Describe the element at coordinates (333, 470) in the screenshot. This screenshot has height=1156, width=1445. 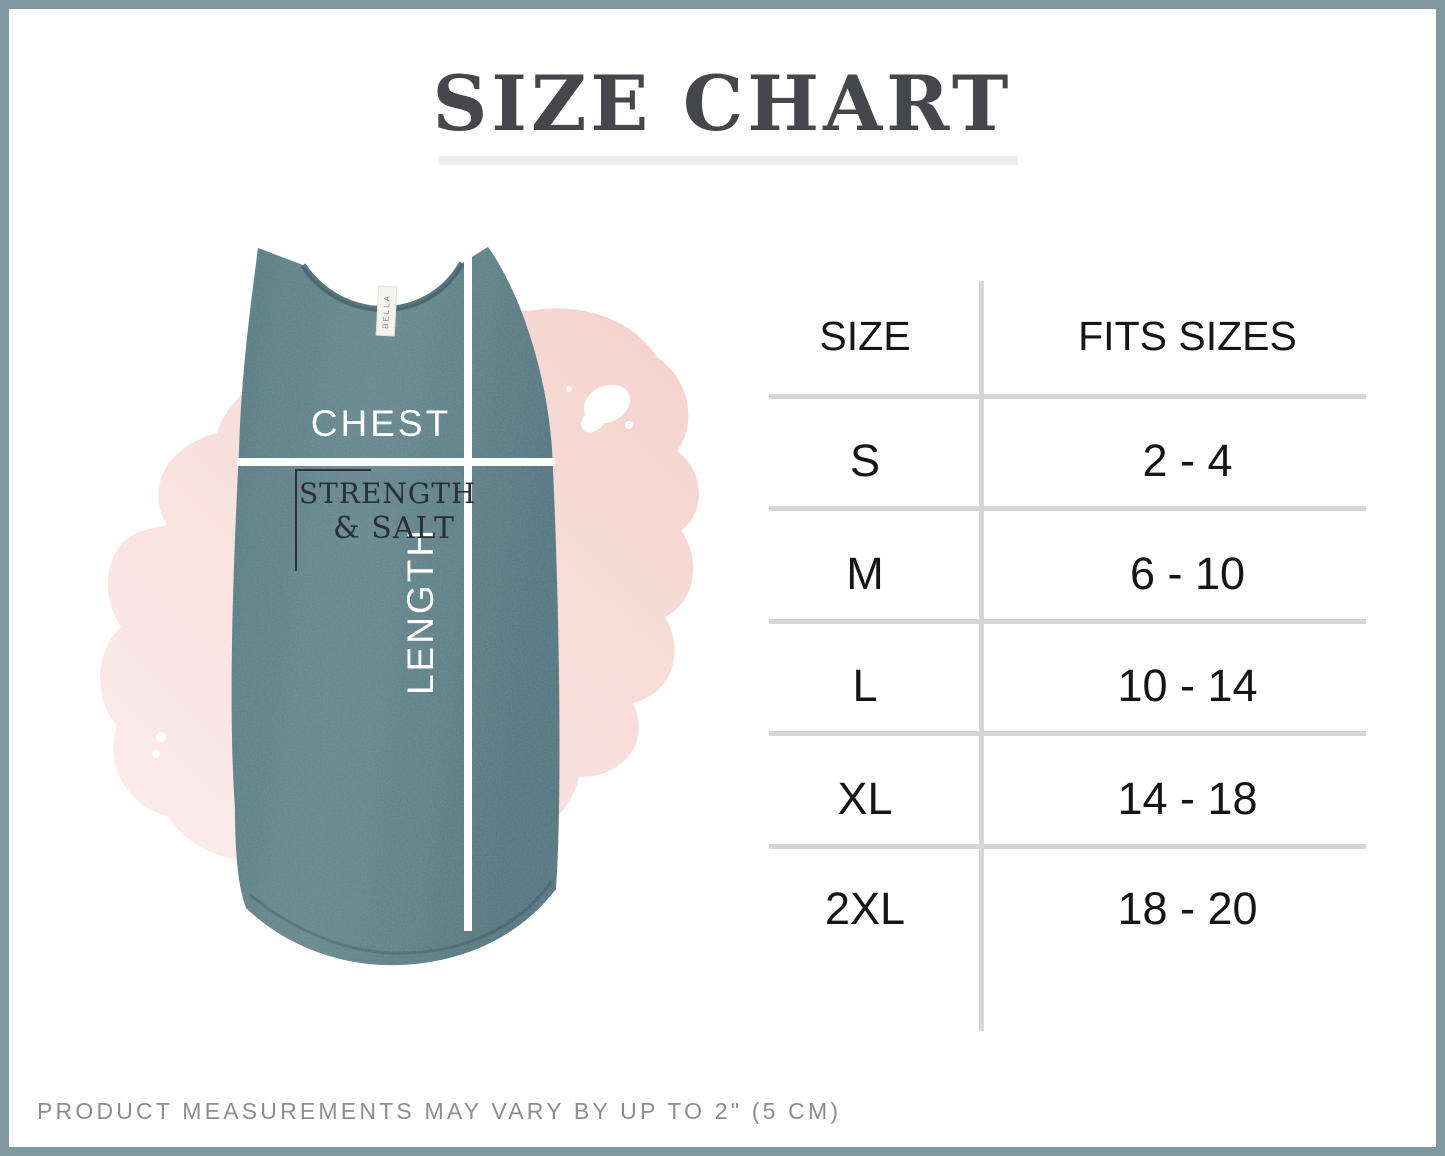
I see `print-logo-bracket-horizontal` at that location.